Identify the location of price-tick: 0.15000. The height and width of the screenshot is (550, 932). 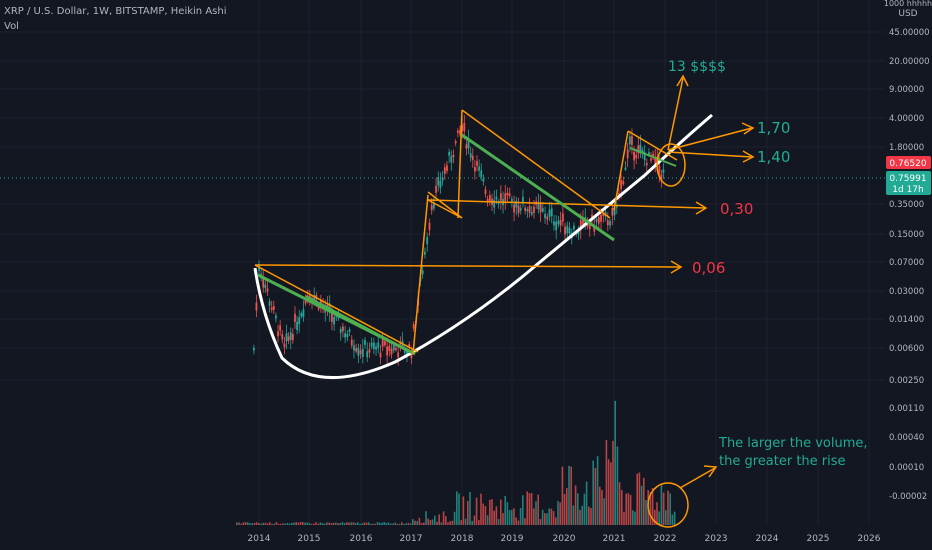
(906, 235).